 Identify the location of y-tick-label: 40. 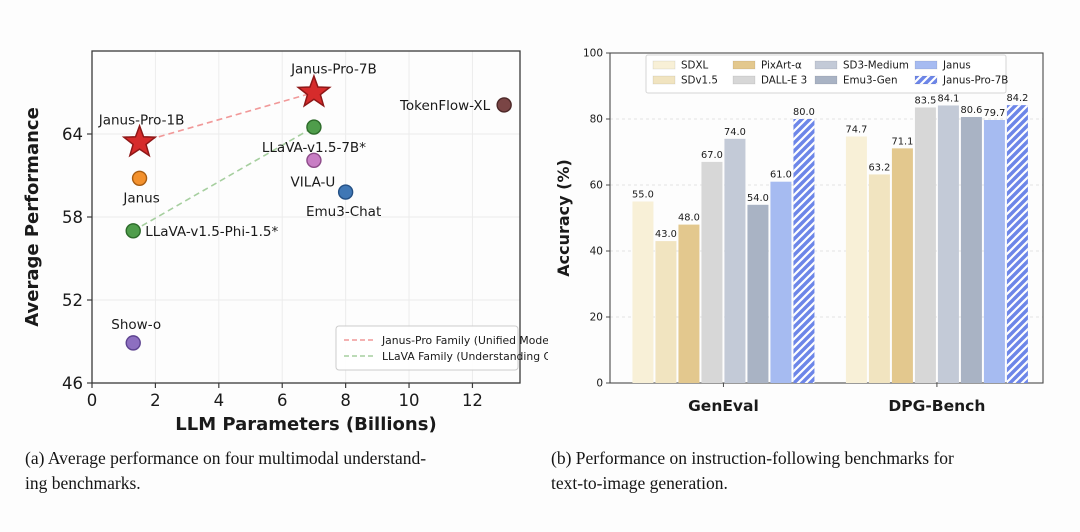
(596, 252).